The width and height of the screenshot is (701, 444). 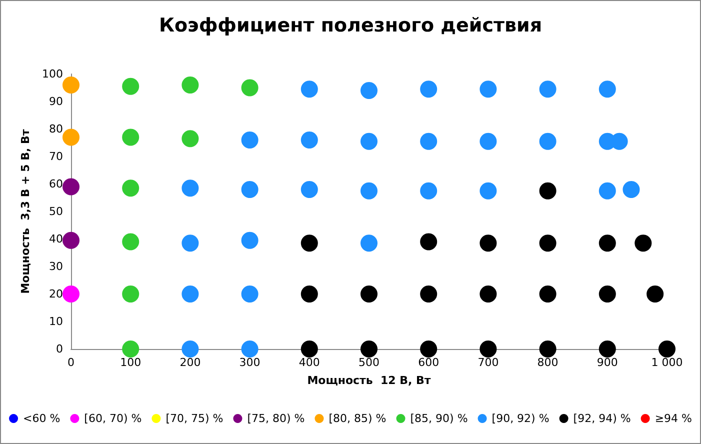 What do you see at coordinates (56, 321) in the screenshot?
I see `y-tick-label: 10` at bounding box center [56, 321].